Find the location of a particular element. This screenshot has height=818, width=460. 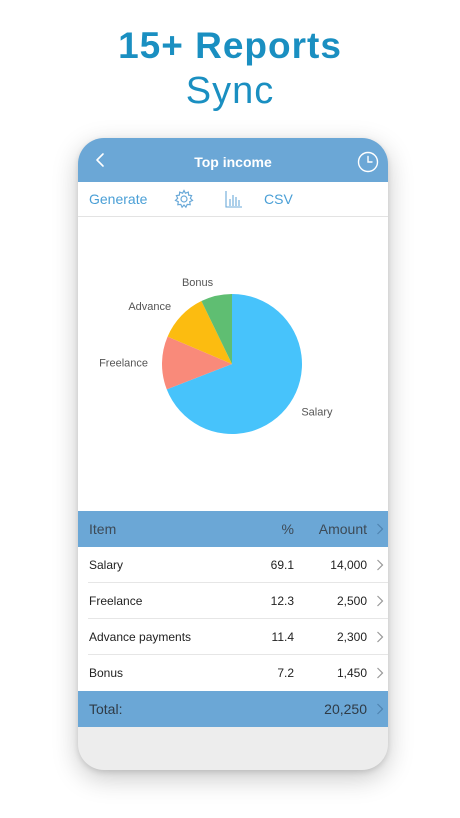

gear-icon is located at coordinates (184, 199).